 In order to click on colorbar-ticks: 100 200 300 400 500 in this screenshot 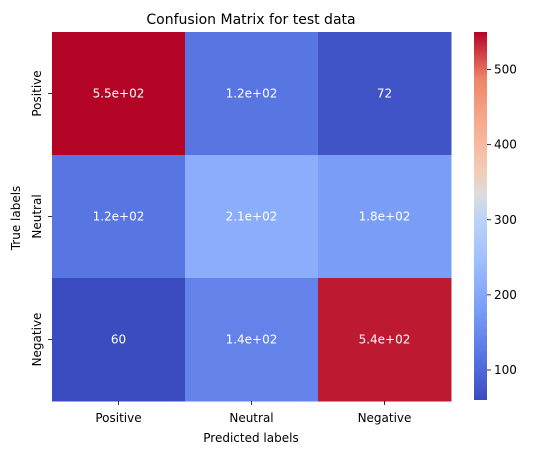, I will do `click(502, 220)`.